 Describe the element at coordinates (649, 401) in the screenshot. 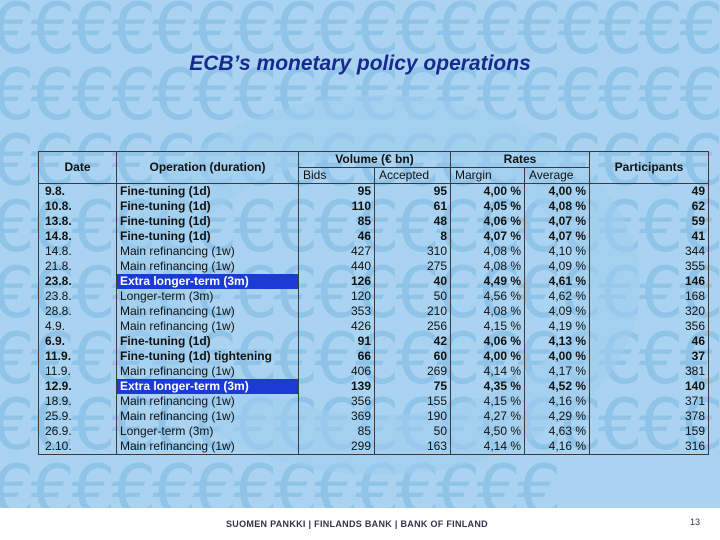

I see `cell-participants: 371` at that location.